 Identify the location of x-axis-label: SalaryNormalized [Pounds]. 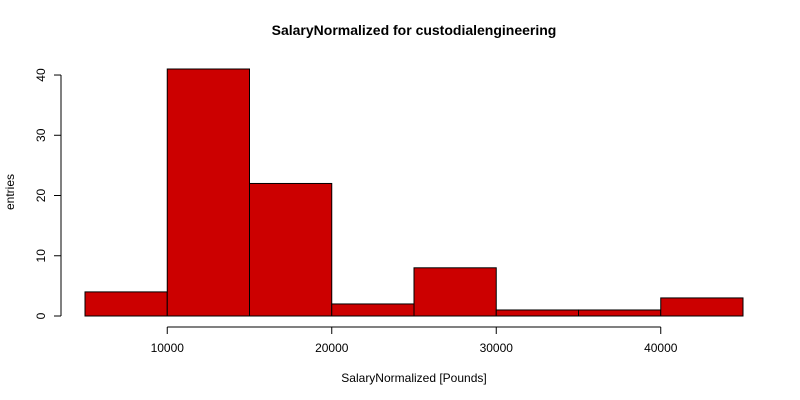
(413, 378).